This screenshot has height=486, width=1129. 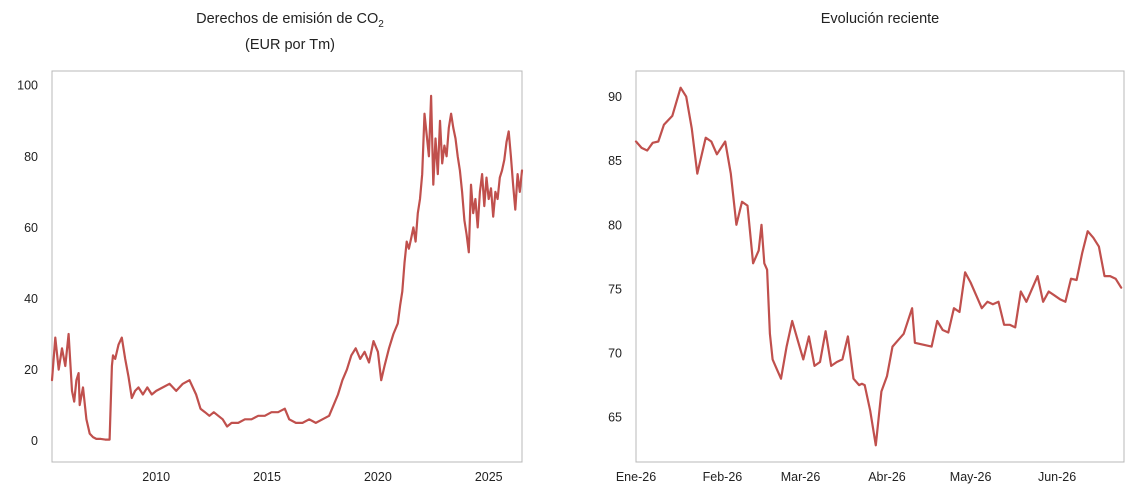 I want to click on y-tick-label: 100, so click(x=27, y=86).